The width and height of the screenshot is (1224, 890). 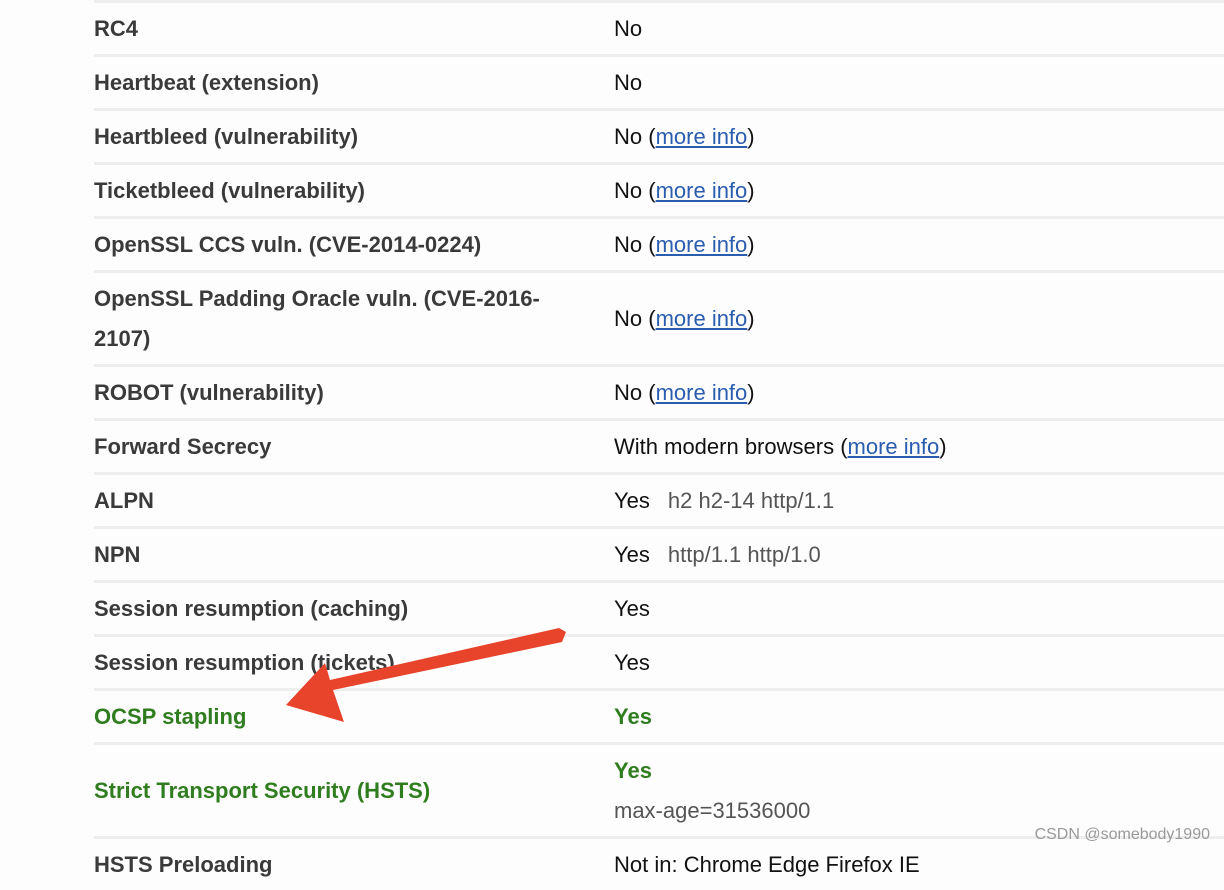 What do you see at coordinates (124, 500) in the screenshot?
I see `row-label: ALPN` at bounding box center [124, 500].